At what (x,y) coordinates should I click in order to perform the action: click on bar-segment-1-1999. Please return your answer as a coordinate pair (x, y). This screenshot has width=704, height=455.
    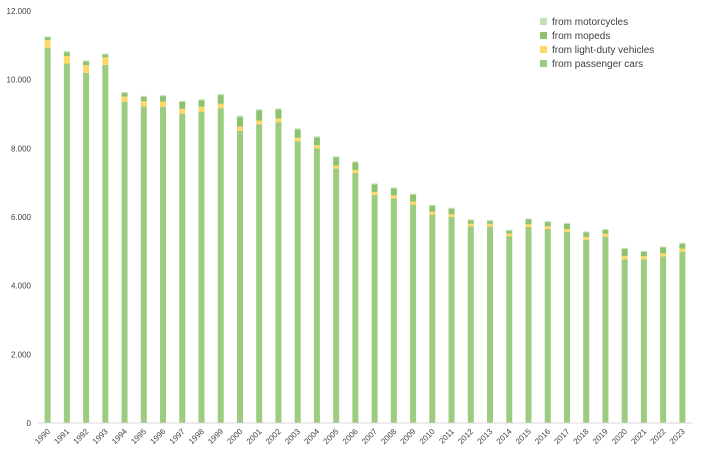
    Looking at the image, I should click on (220, 265).